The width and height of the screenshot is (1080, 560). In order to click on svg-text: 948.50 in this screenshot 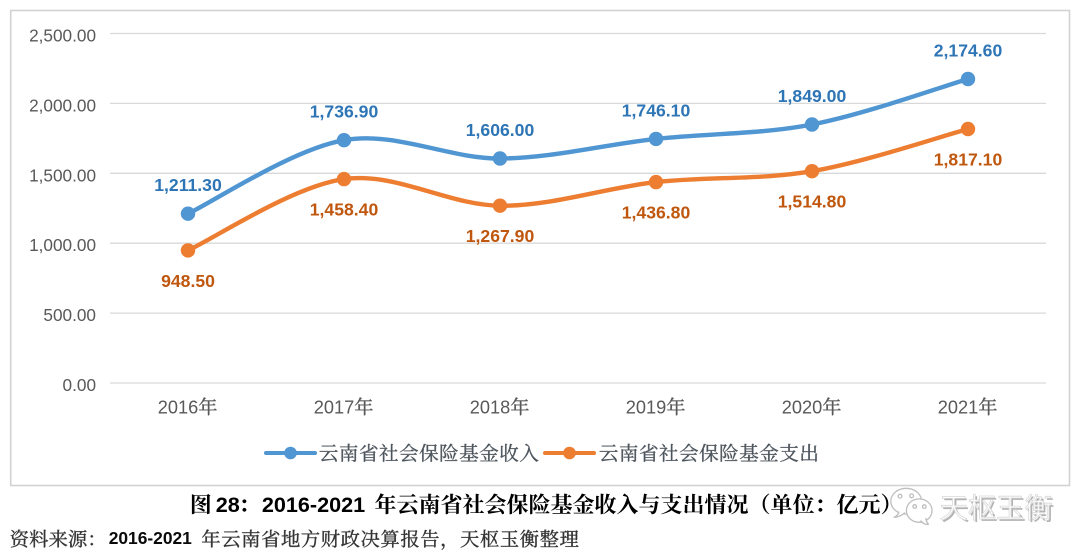, I will do `click(188, 281)`.